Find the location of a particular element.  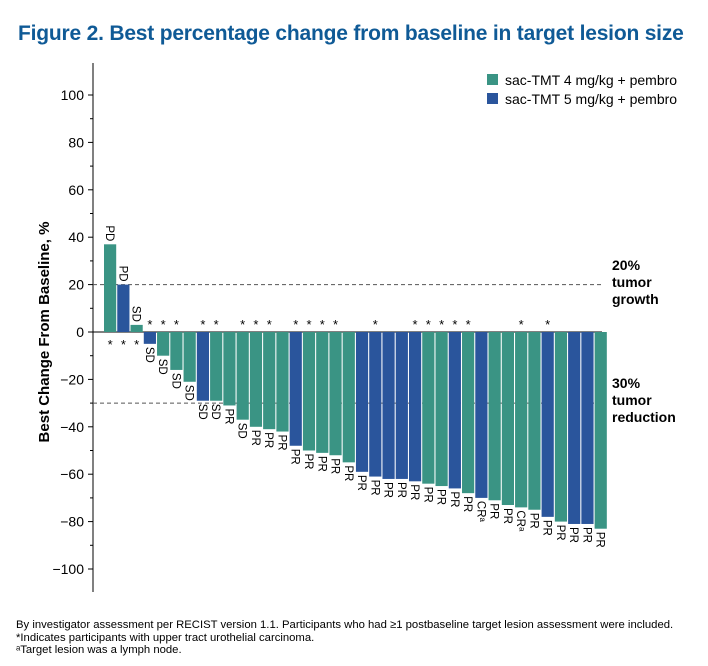

reduction-threshold-annotation: 30% tumor reduction is located at coordinates (644, 400).